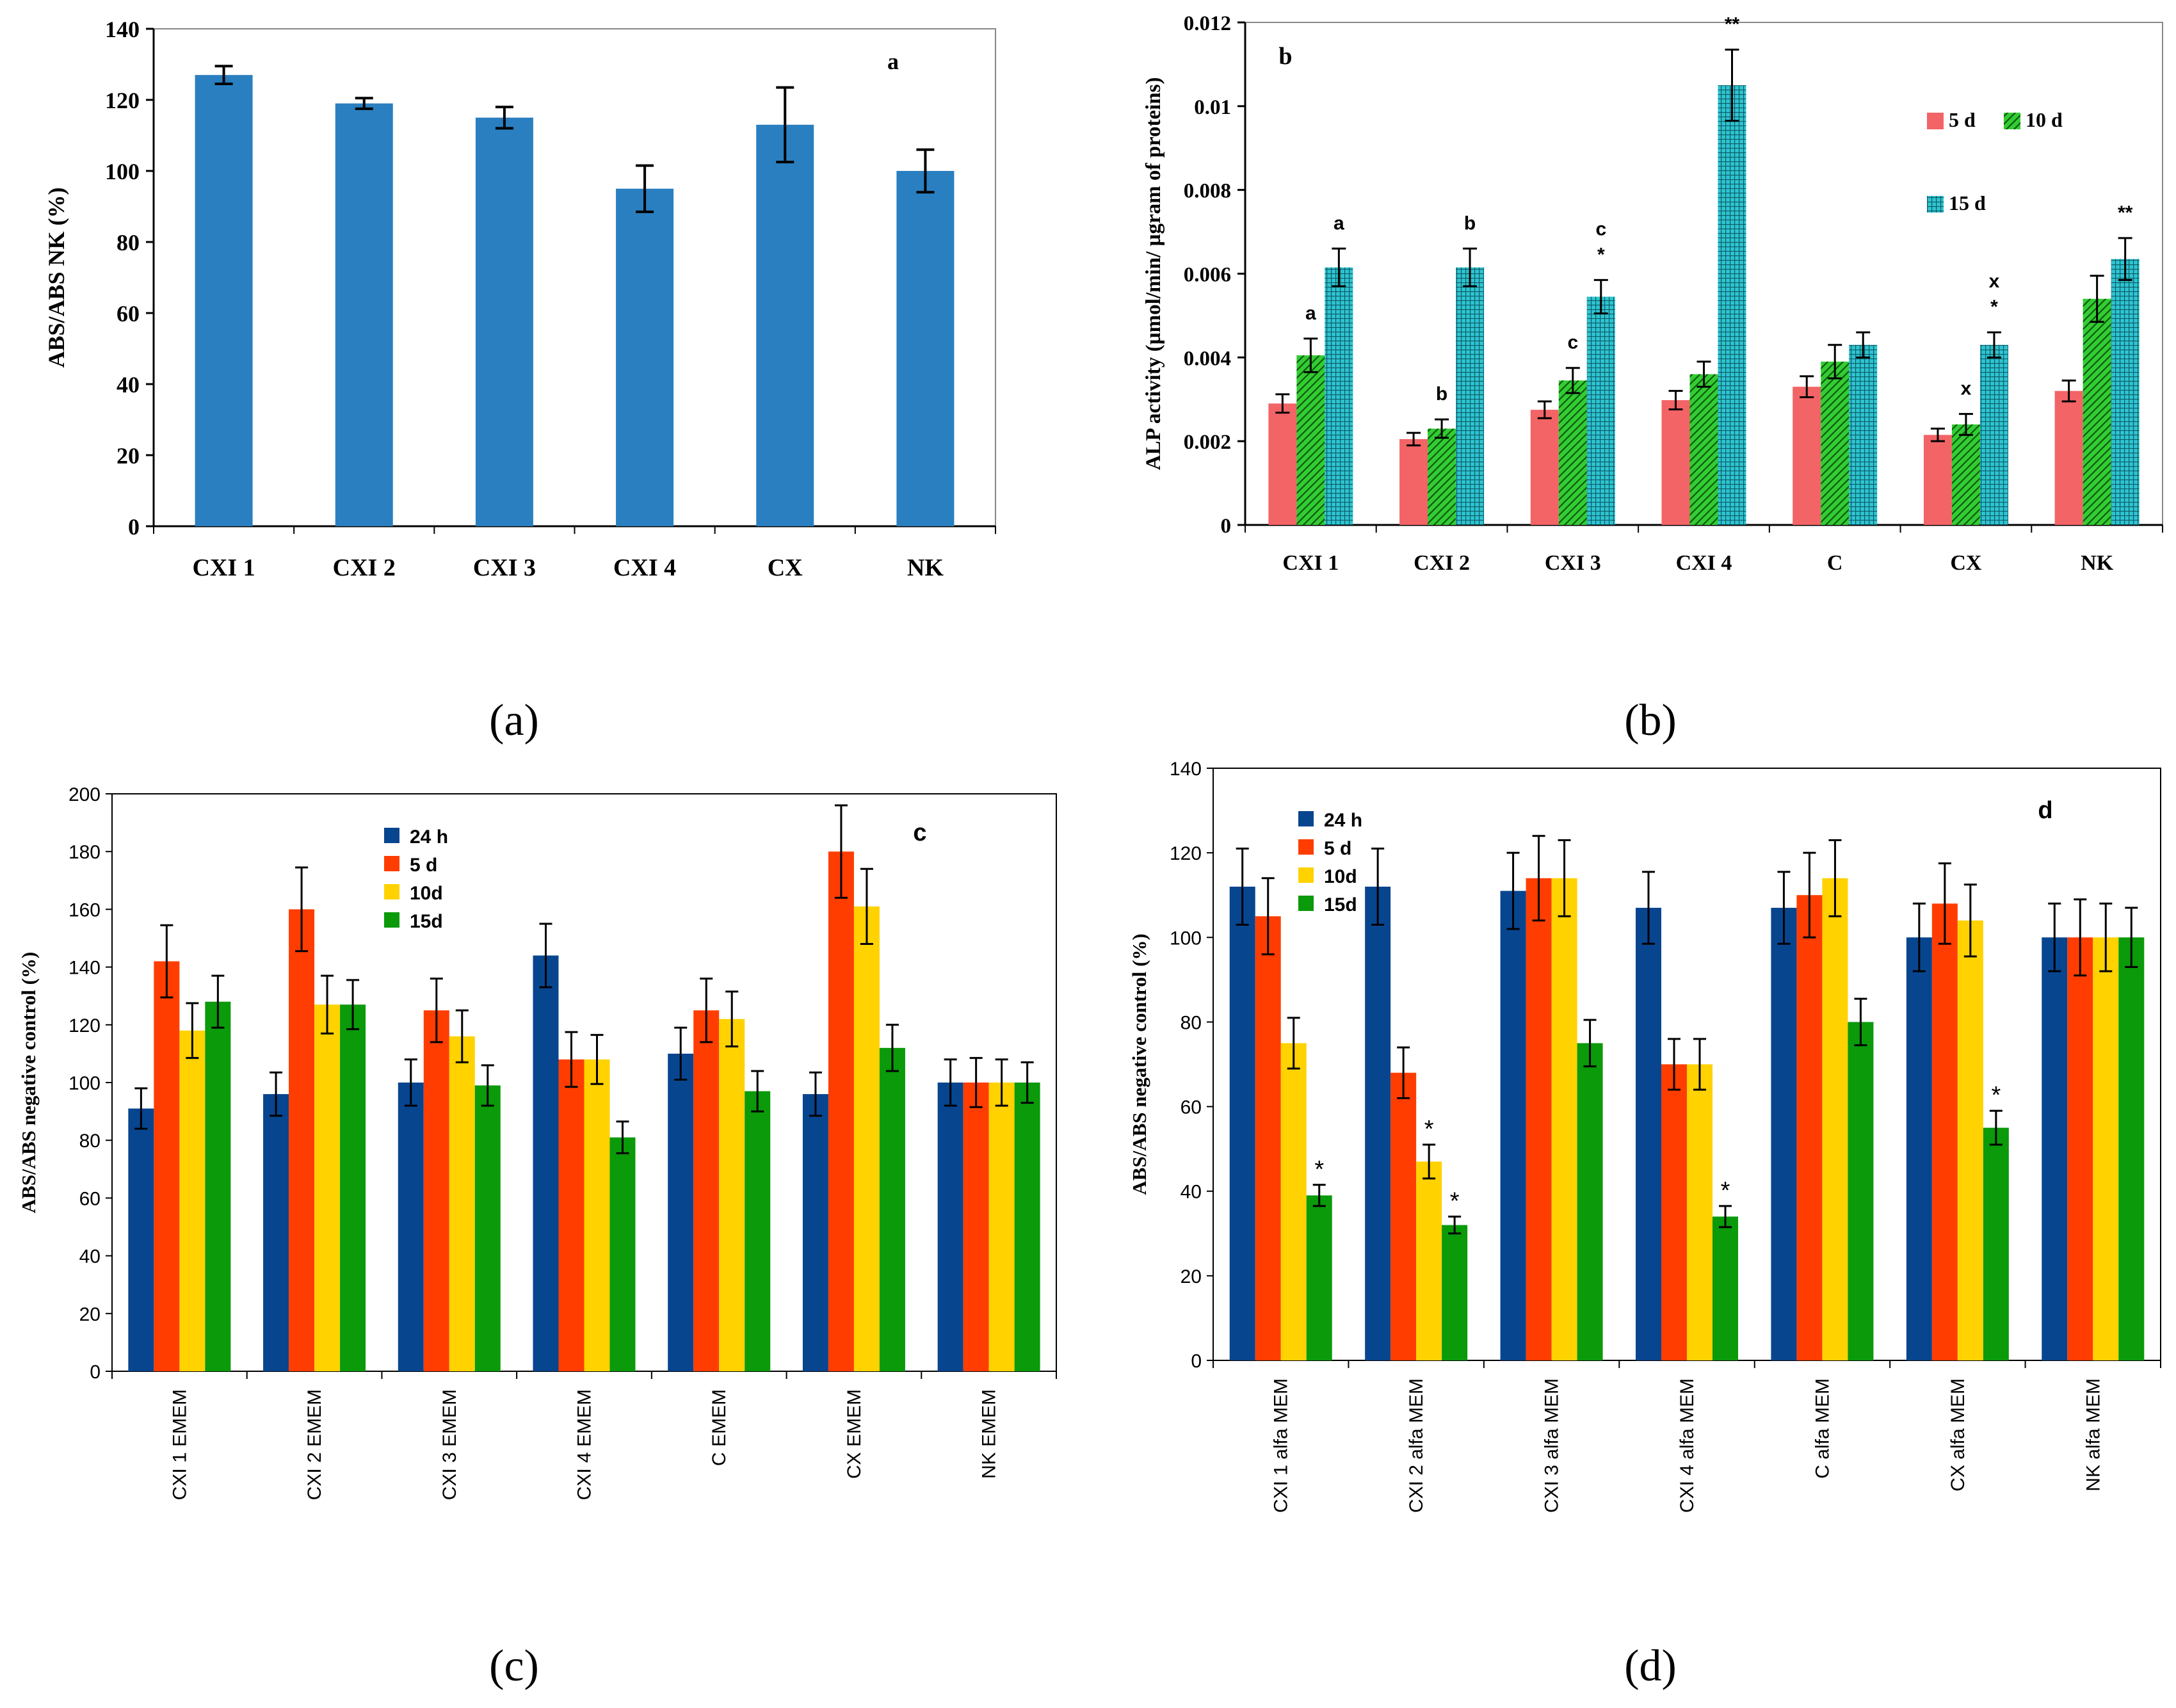 The image size is (2176, 1708). I want to click on x-tick-label: NK EMEM, so click(989, 1434).